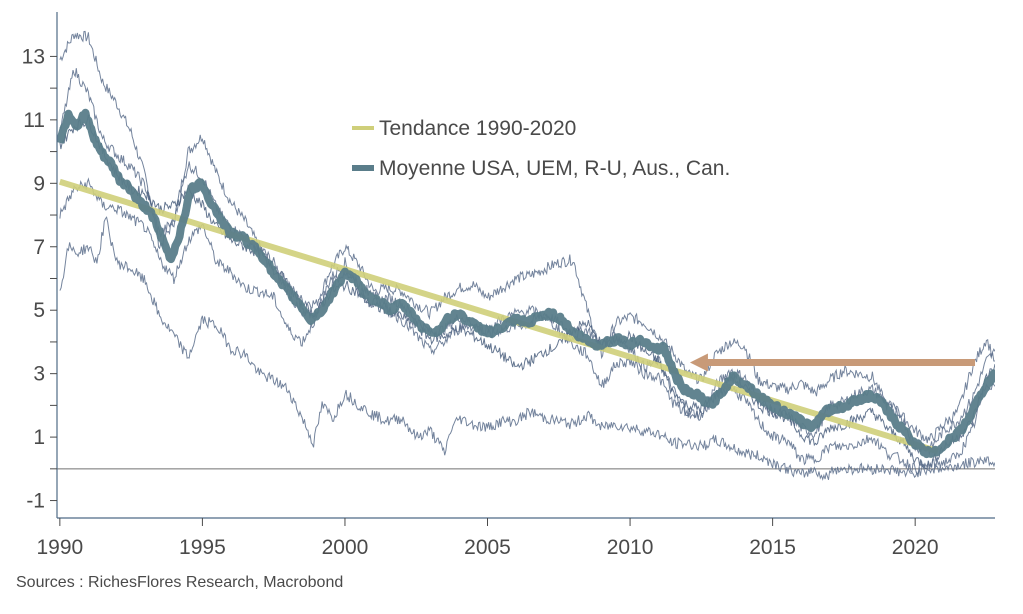 This screenshot has height=614, width=1023. What do you see at coordinates (630, 547) in the screenshot?
I see `x-tick-label: 2010` at bounding box center [630, 547].